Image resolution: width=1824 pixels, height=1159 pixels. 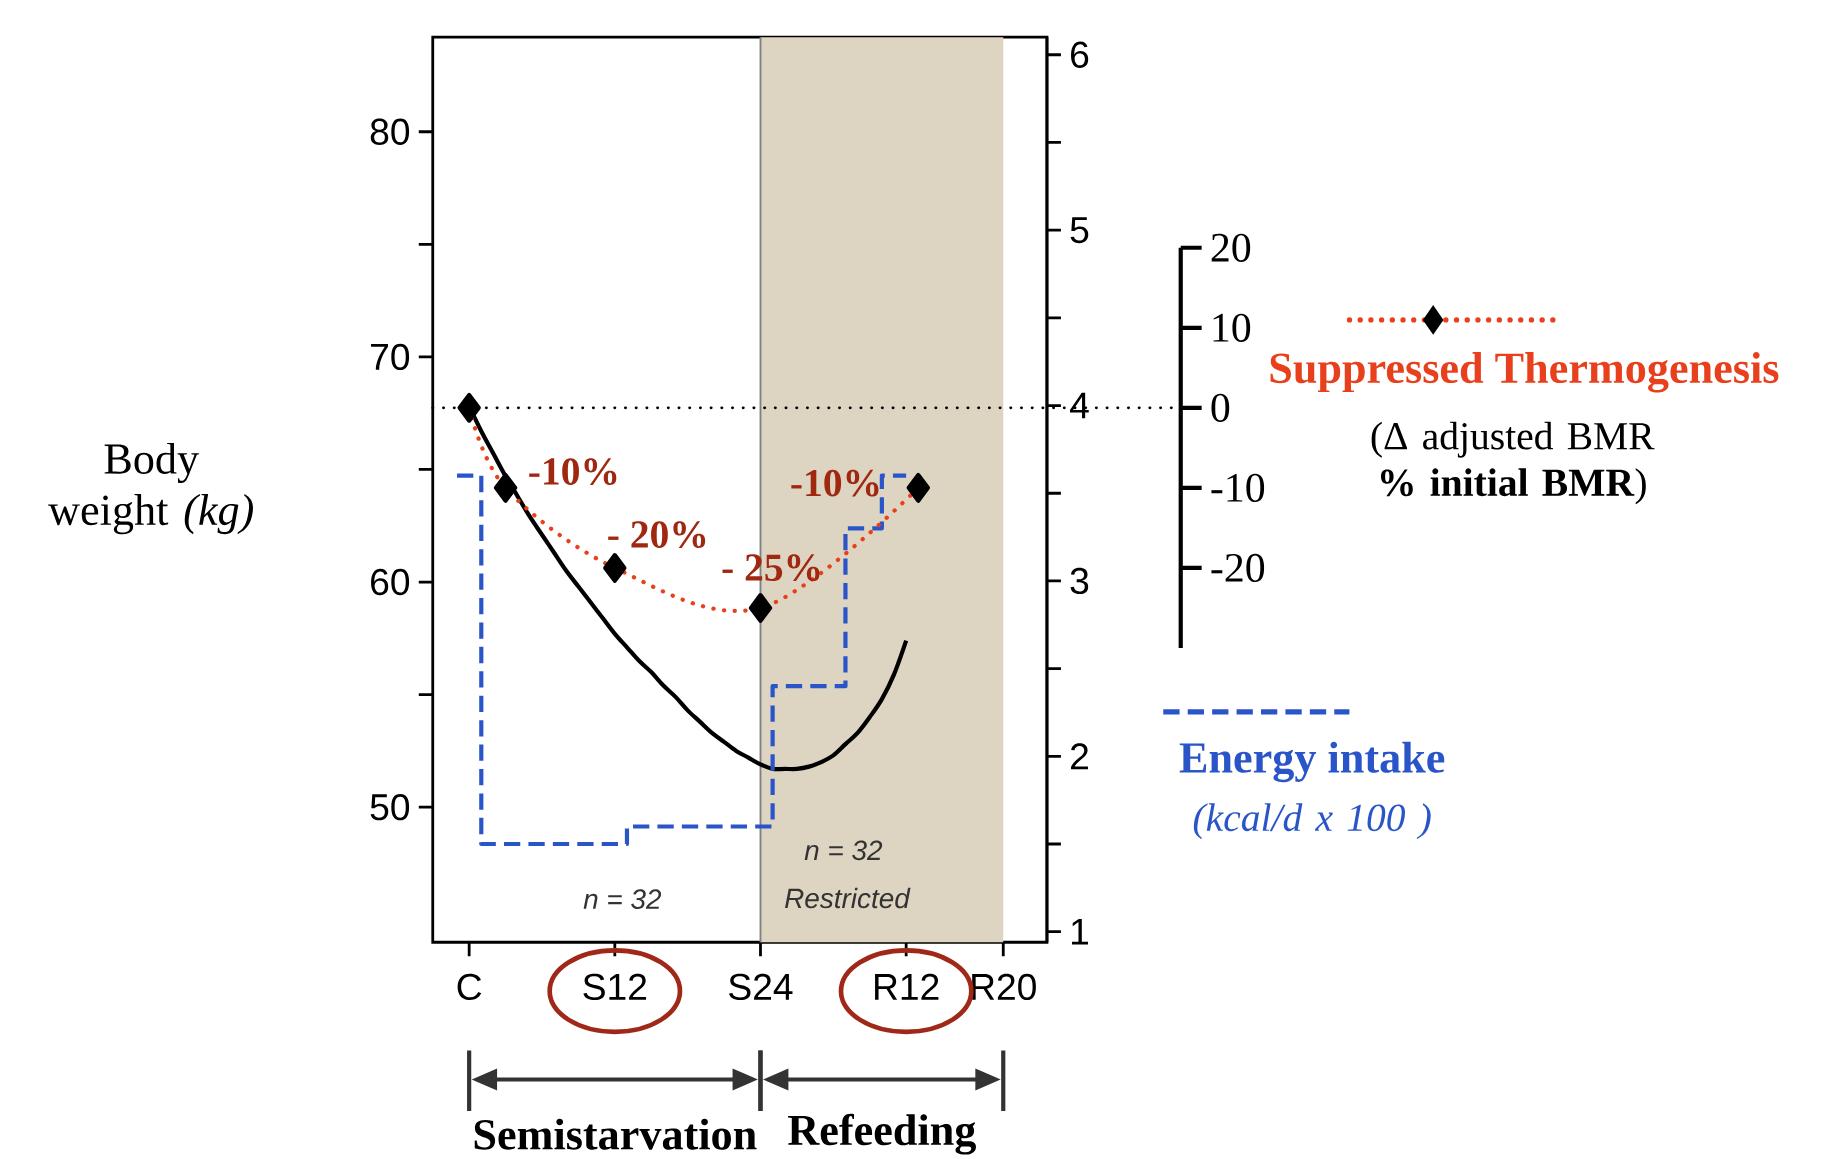 What do you see at coordinates (848, 898) in the screenshot?
I see `annotation: Restricted` at bounding box center [848, 898].